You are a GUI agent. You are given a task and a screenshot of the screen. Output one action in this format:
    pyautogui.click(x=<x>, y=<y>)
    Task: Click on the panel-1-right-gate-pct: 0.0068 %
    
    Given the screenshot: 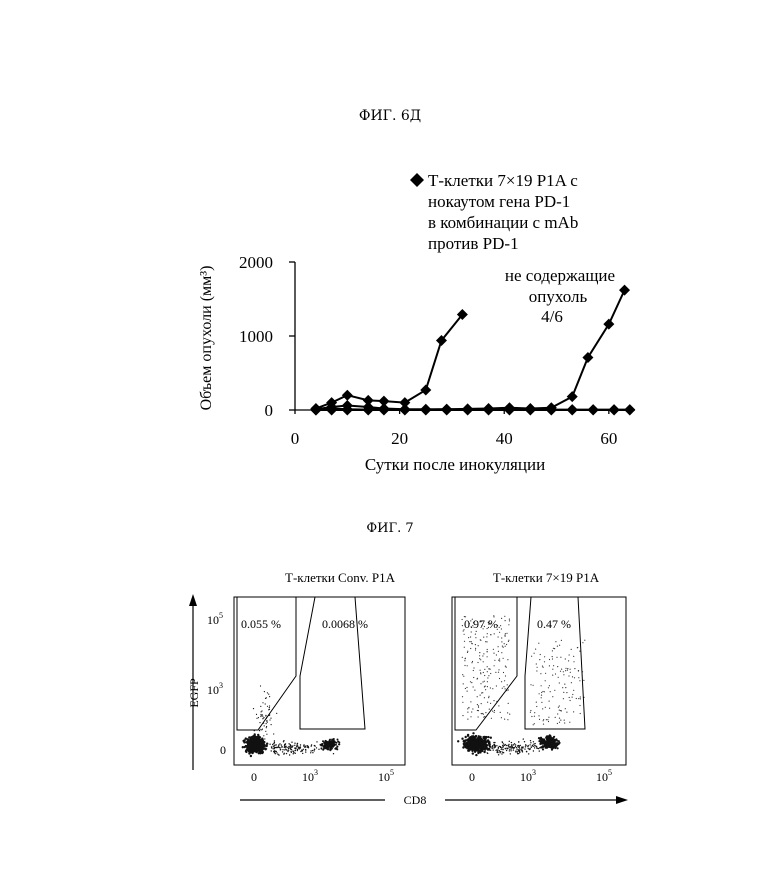 What is the action you would take?
    pyautogui.click(x=345, y=624)
    